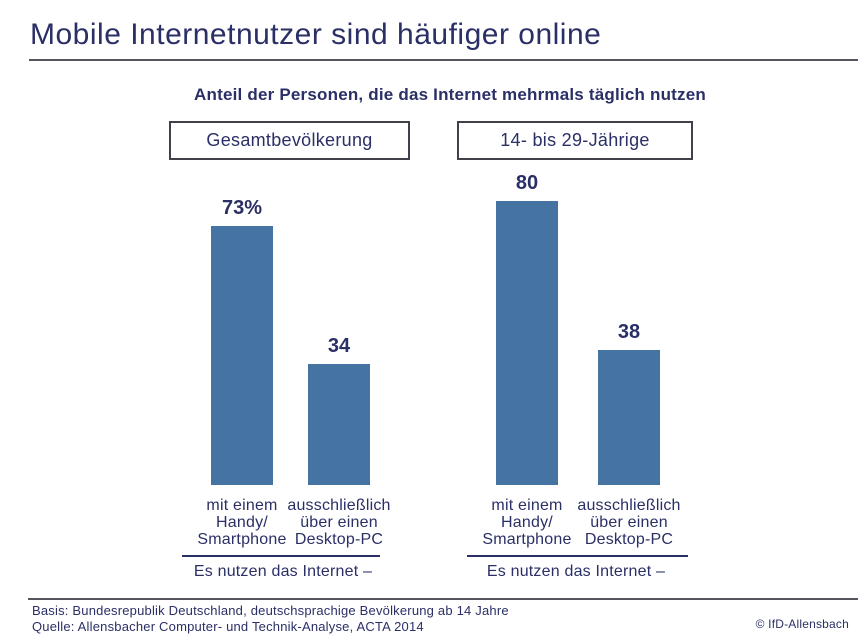 This screenshot has width=858, height=640. I want to click on bar-value-label: 73%, so click(242, 208).